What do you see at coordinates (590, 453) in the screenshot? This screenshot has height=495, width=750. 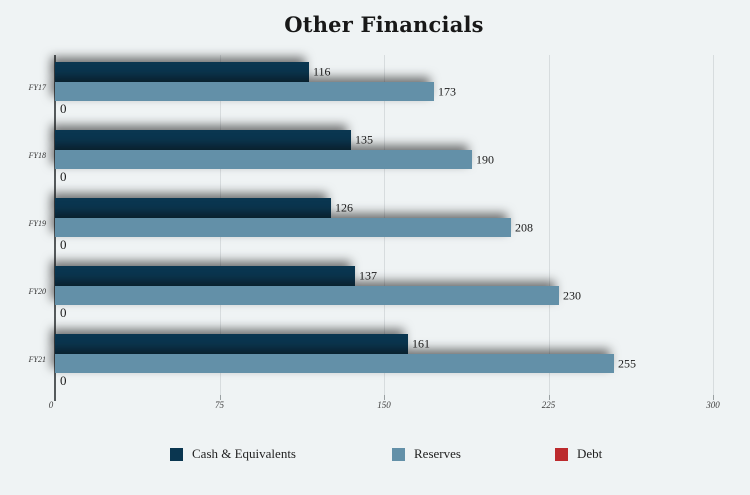 I see `legend-label: Debt` at bounding box center [590, 453].